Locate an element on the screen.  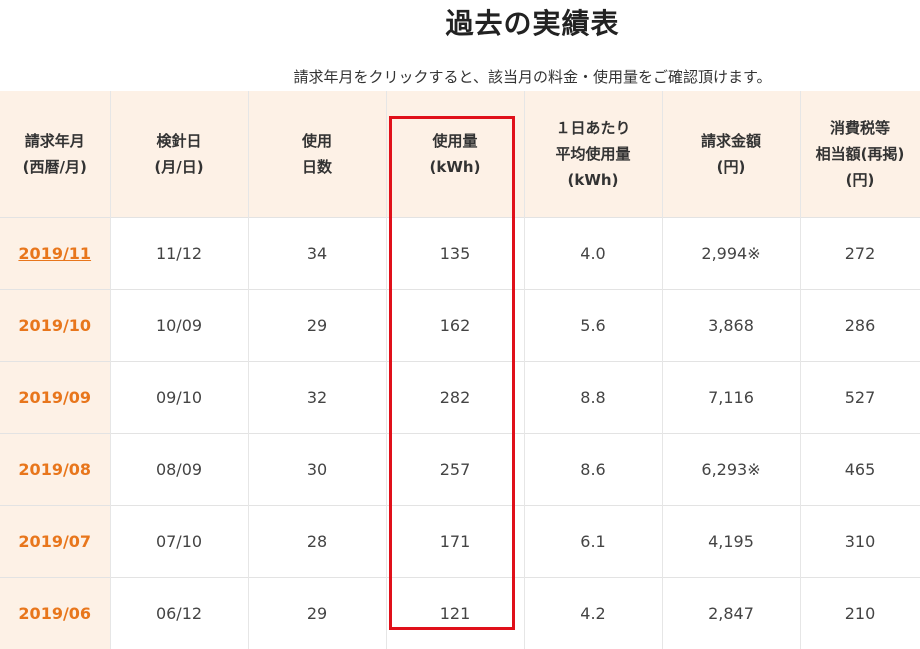
billing-month-link: 2019/08 is located at coordinates (55, 470).